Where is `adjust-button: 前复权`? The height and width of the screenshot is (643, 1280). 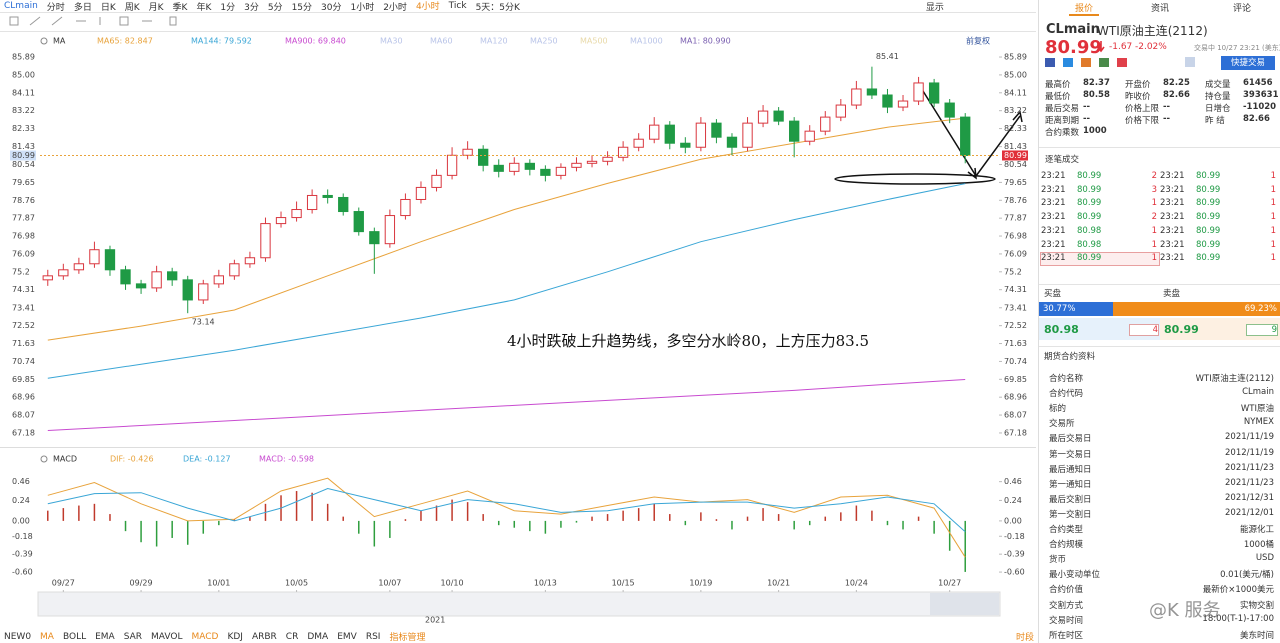 adjust-button: 前复权 is located at coordinates (978, 41).